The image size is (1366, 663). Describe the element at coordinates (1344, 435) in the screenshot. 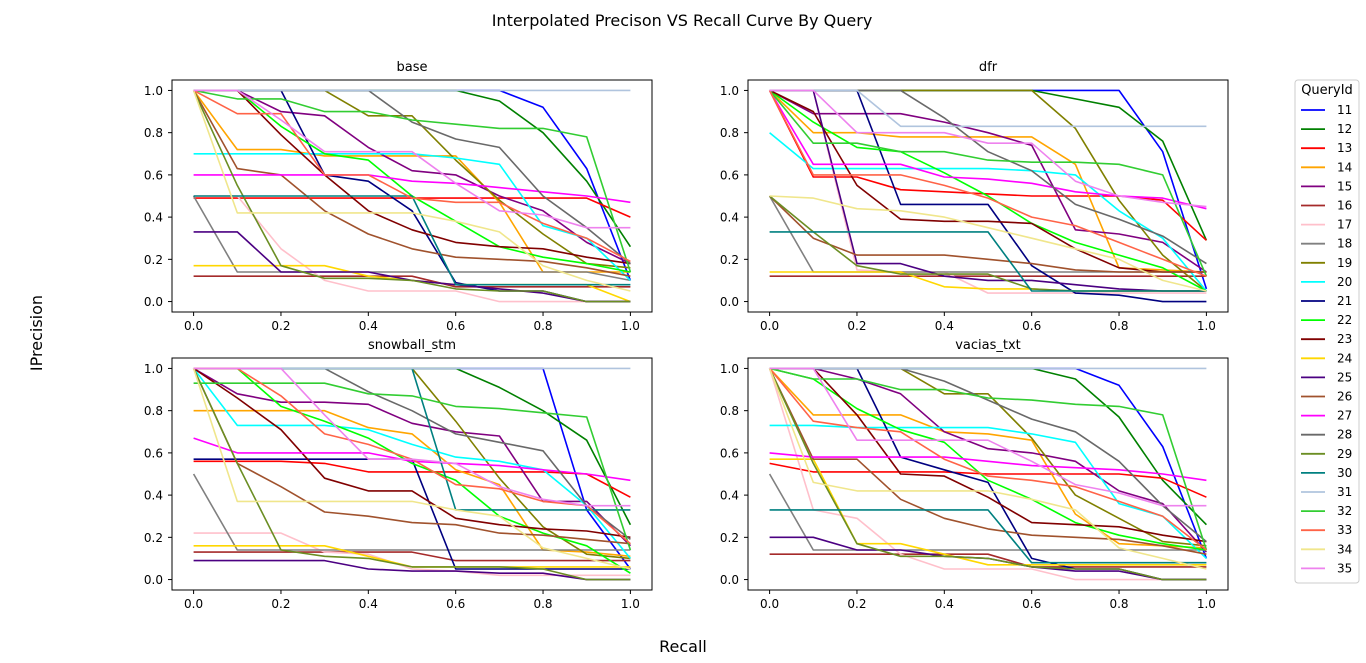

I see `legend-label: 28` at that location.